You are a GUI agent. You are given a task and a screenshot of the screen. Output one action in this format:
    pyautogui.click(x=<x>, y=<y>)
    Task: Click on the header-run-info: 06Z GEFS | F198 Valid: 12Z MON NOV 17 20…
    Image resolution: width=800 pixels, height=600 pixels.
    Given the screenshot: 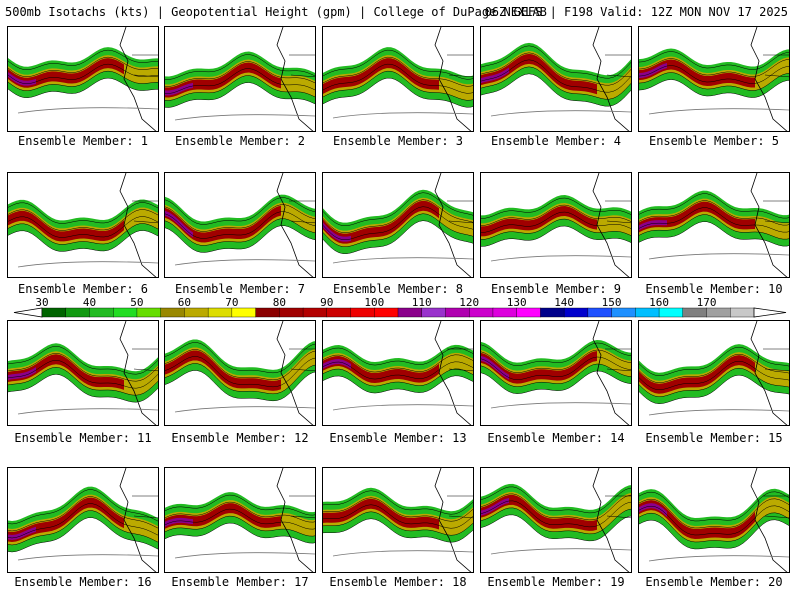 What is the action you would take?
    pyautogui.click(x=636, y=12)
    